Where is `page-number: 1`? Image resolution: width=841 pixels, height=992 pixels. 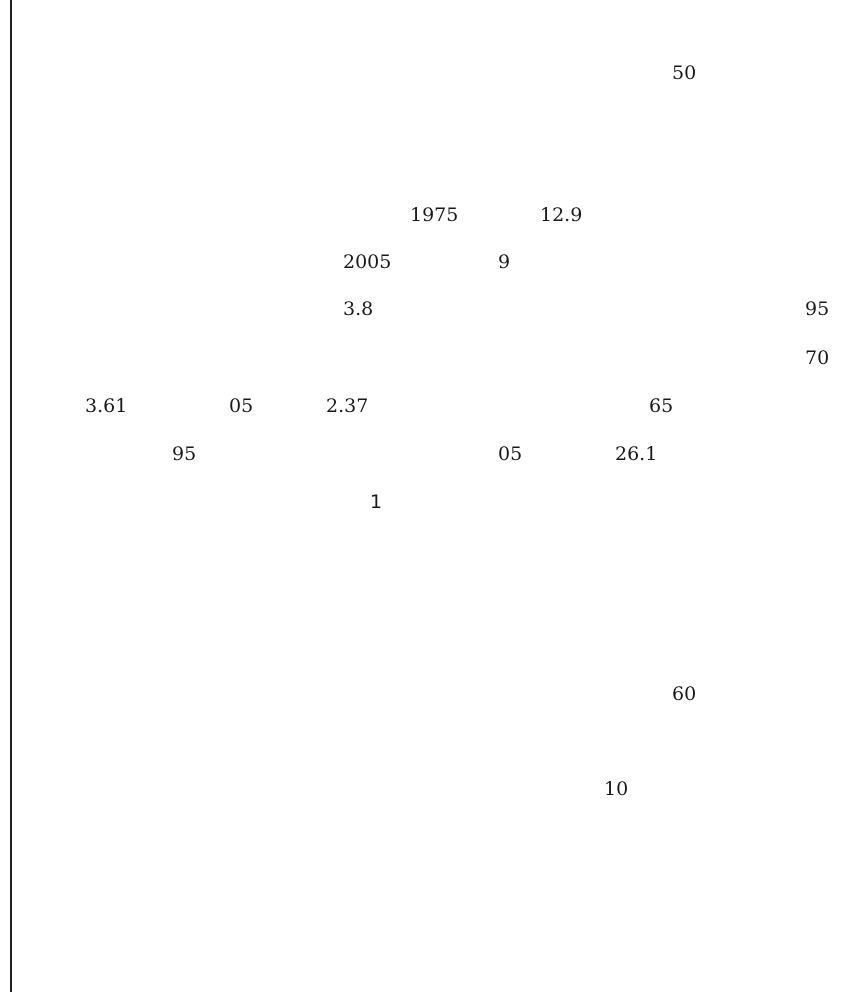
page-number: 1 is located at coordinates (376, 502).